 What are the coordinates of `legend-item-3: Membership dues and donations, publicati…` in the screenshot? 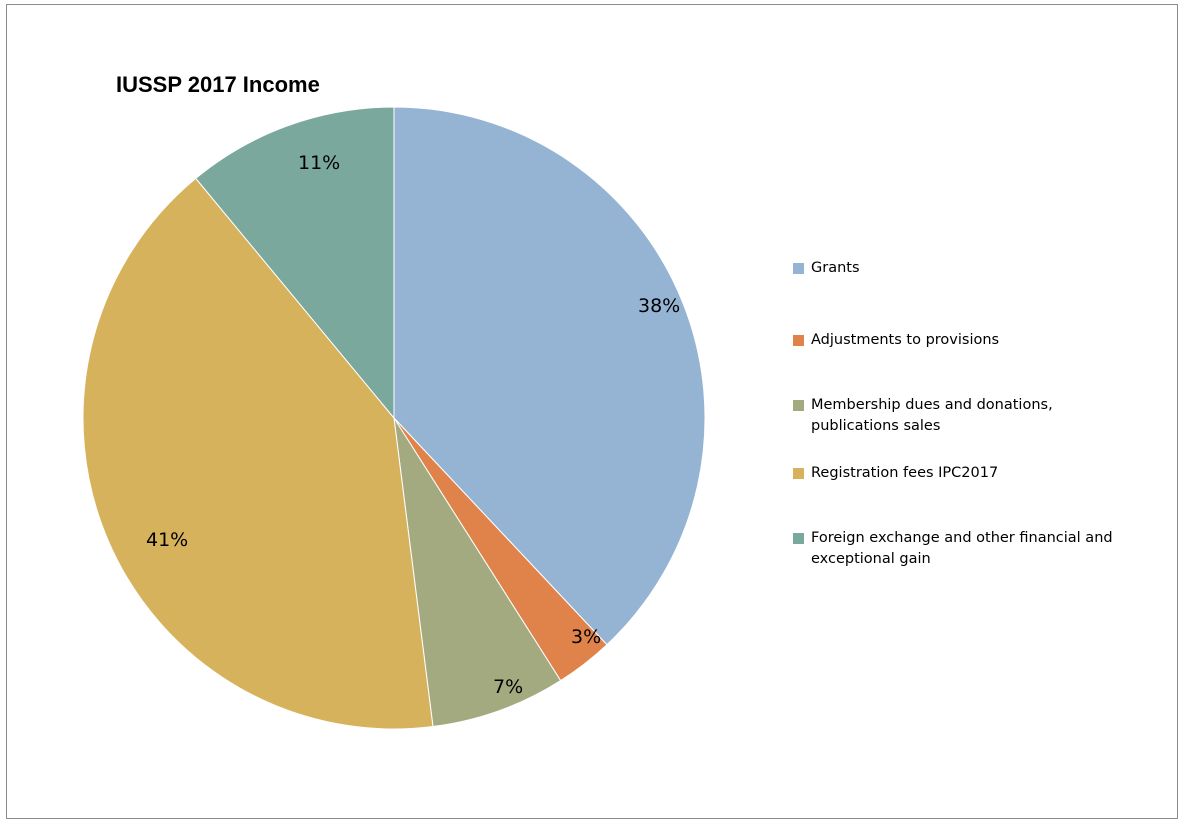 It's located at (987, 416).